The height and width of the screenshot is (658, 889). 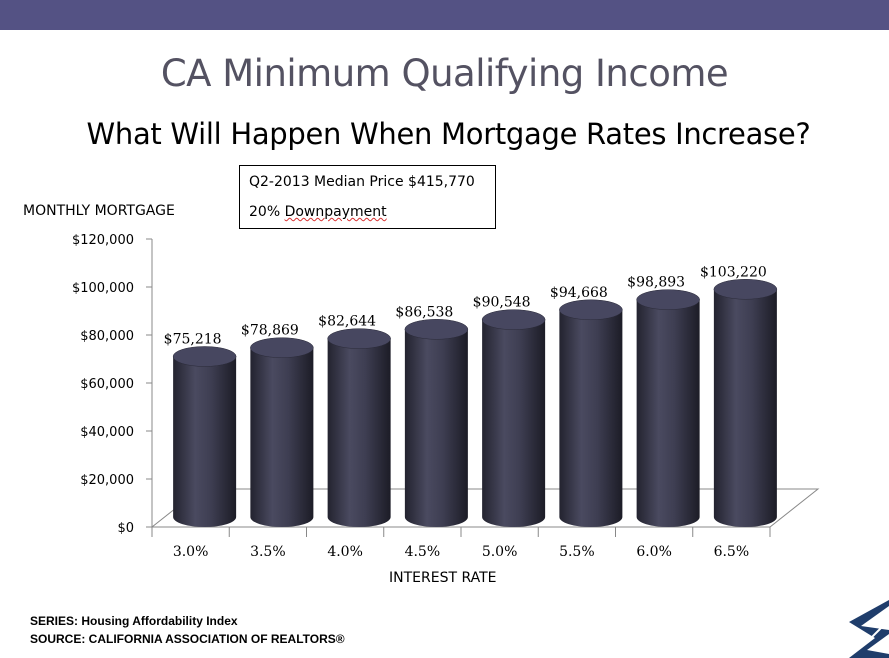 I want to click on bar-value-label: $82,644, so click(x=347, y=322).